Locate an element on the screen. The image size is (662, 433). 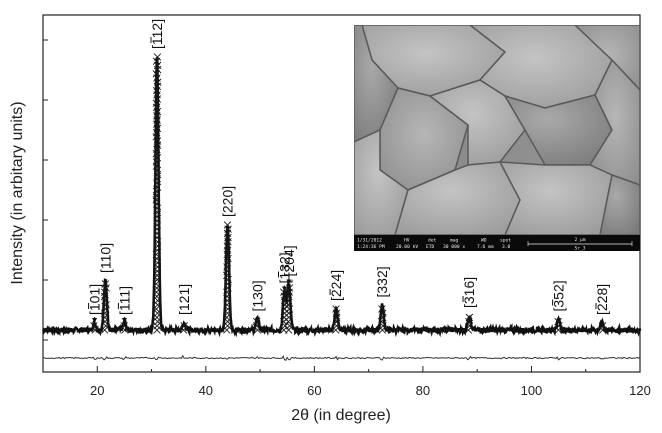
sem-hv-value: 20.00 kV is located at coordinates (407, 247).